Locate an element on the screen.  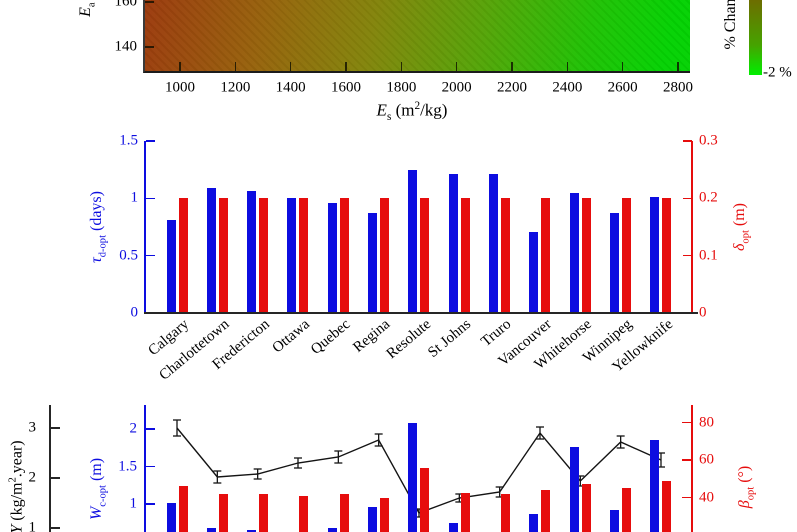
bottom-right-tick is located at coordinates (686, 422).